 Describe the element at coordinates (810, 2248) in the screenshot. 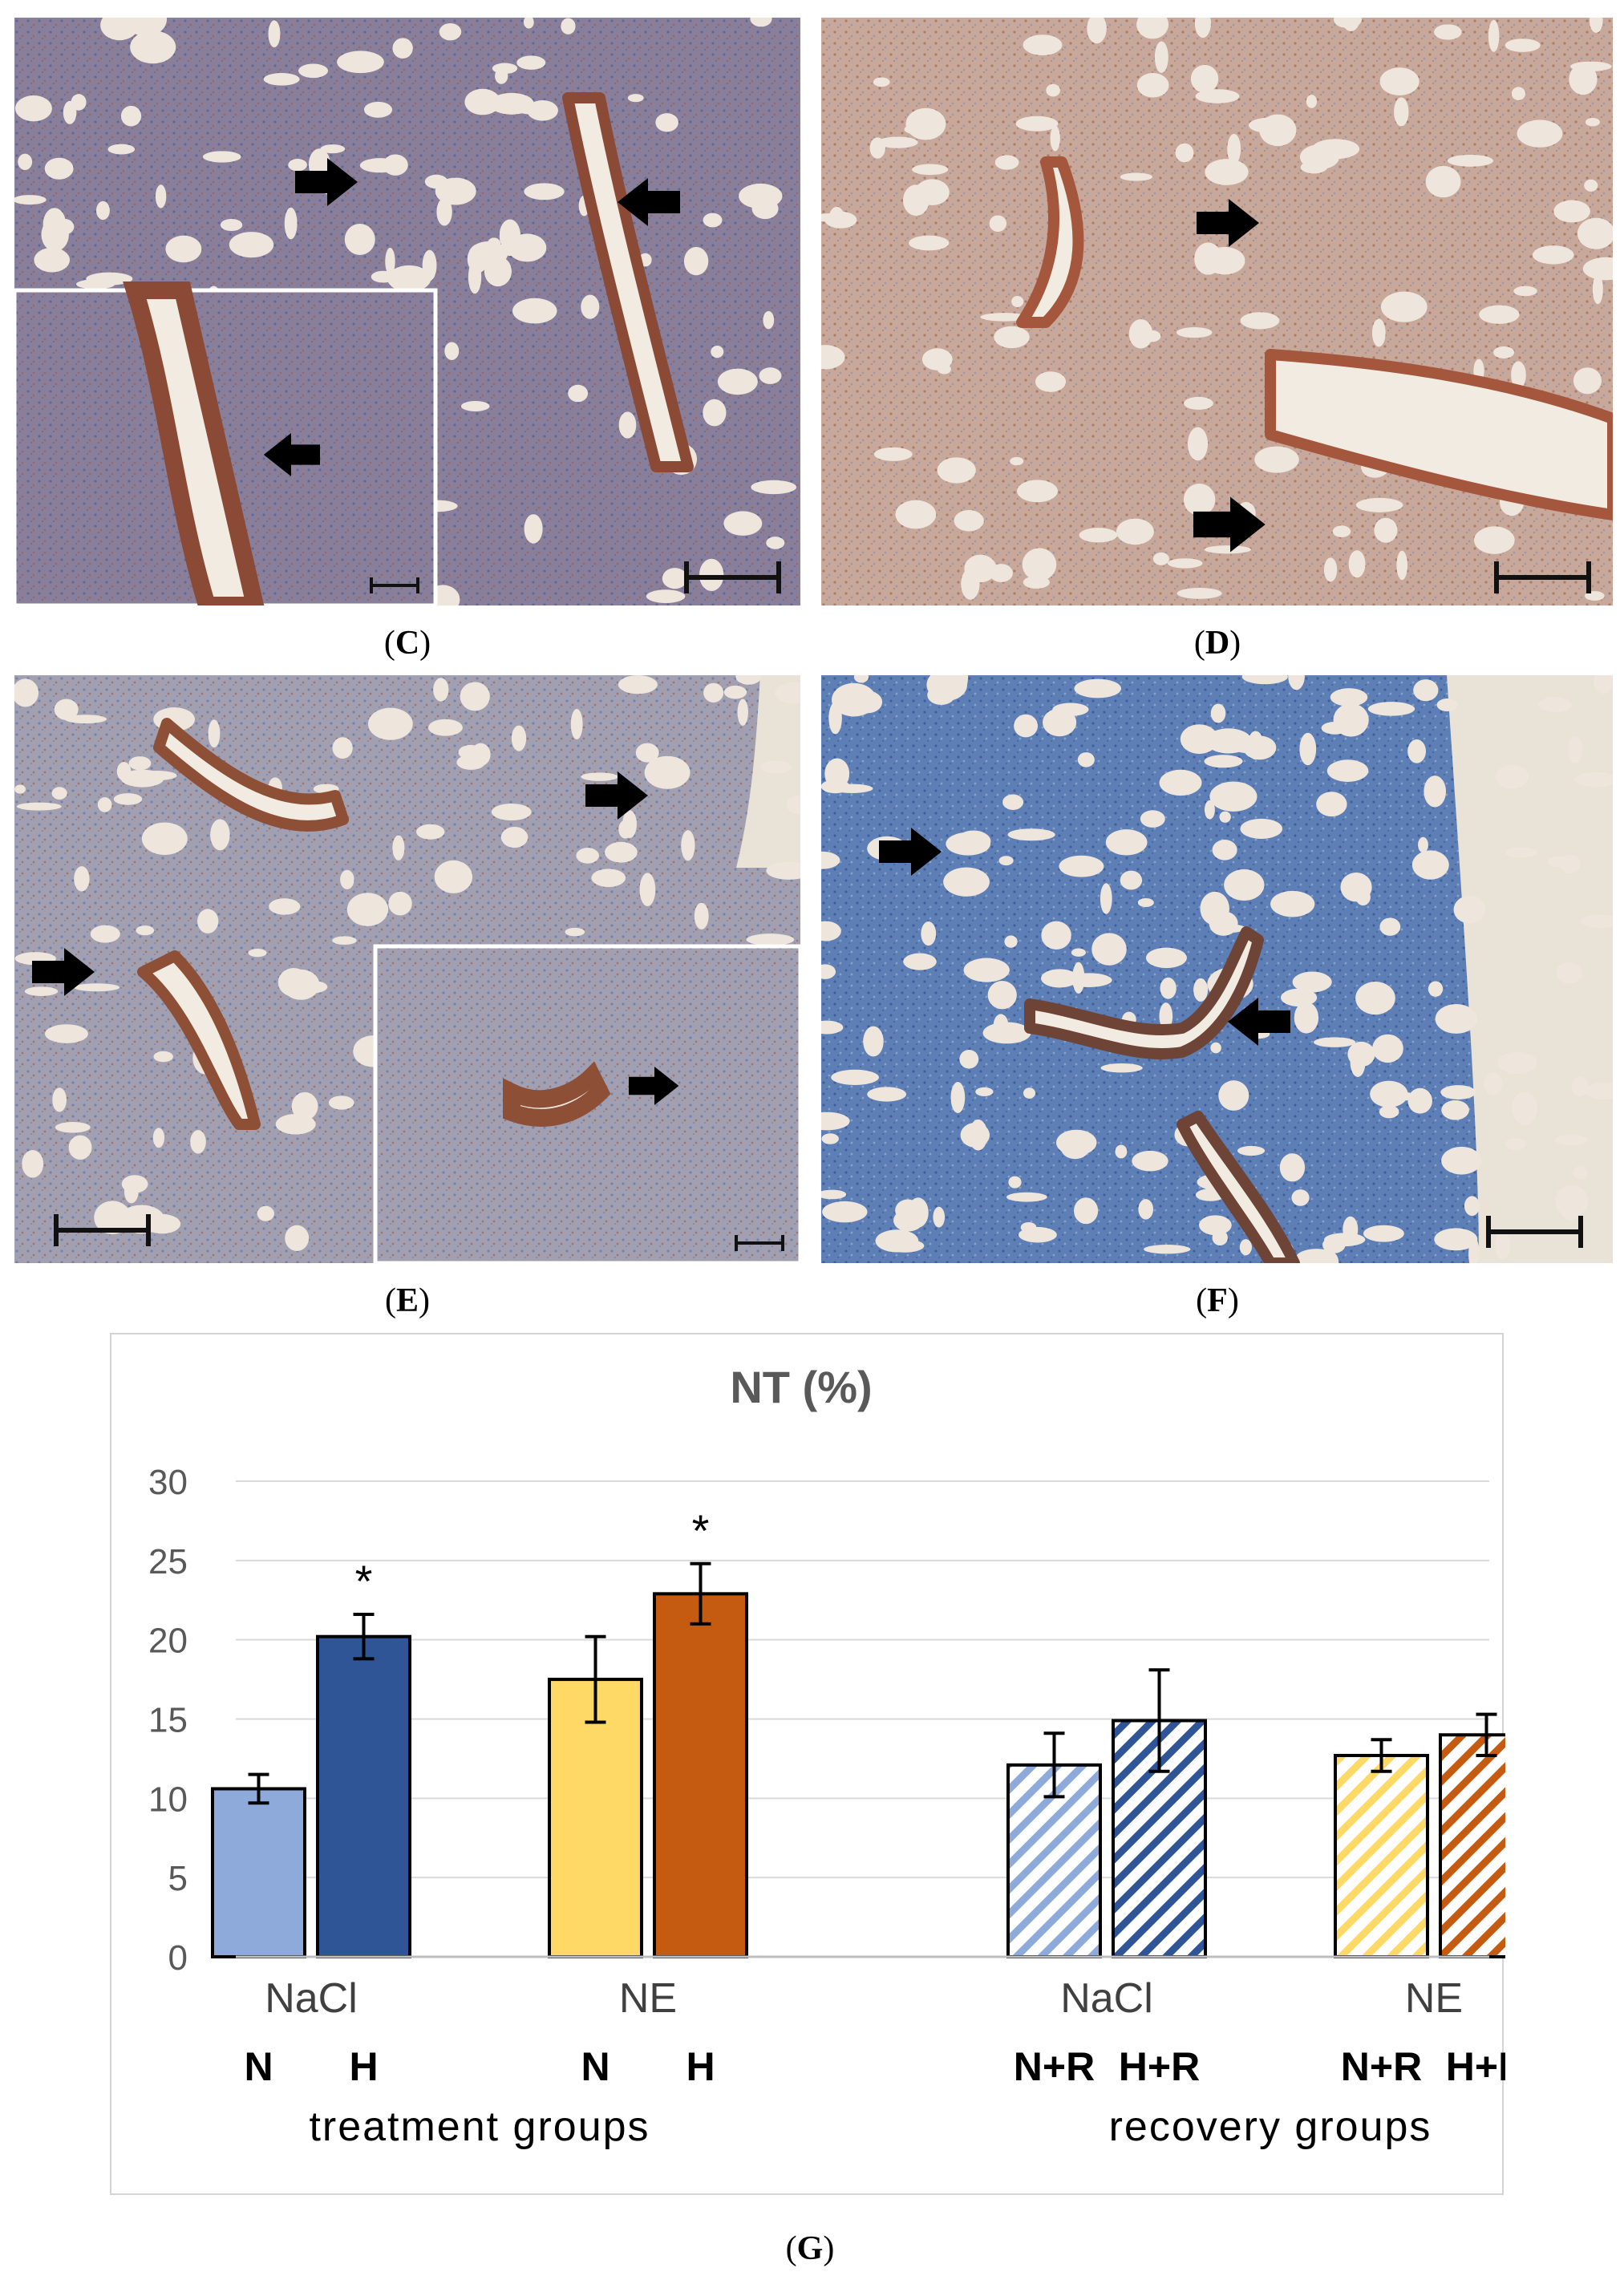

I see `panel-label-g: (G)` at that location.